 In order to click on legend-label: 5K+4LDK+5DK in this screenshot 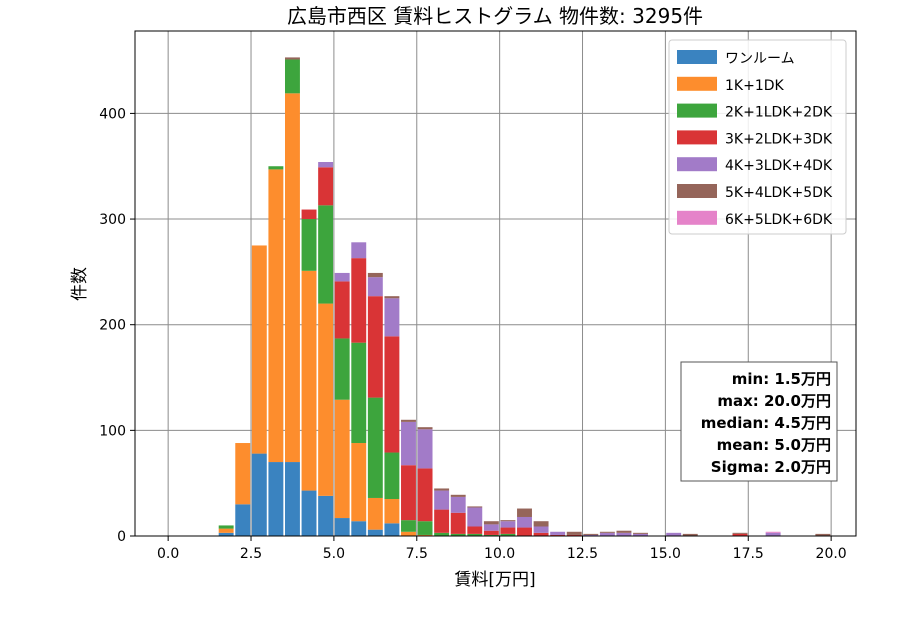, I will do `click(779, 193)`.